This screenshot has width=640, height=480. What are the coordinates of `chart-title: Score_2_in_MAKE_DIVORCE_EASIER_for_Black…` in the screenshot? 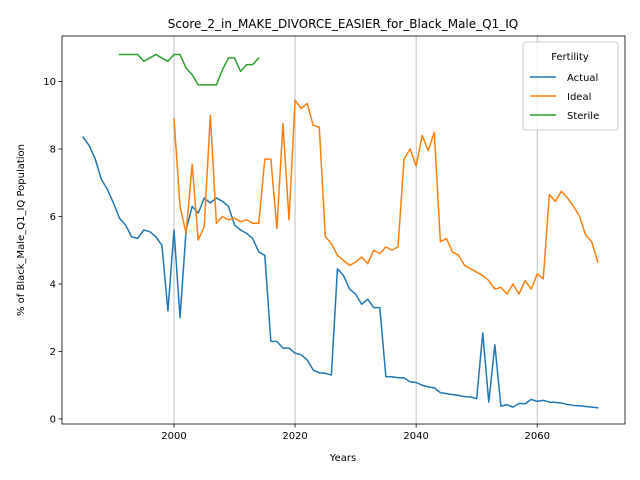 It's located at (343, 24).